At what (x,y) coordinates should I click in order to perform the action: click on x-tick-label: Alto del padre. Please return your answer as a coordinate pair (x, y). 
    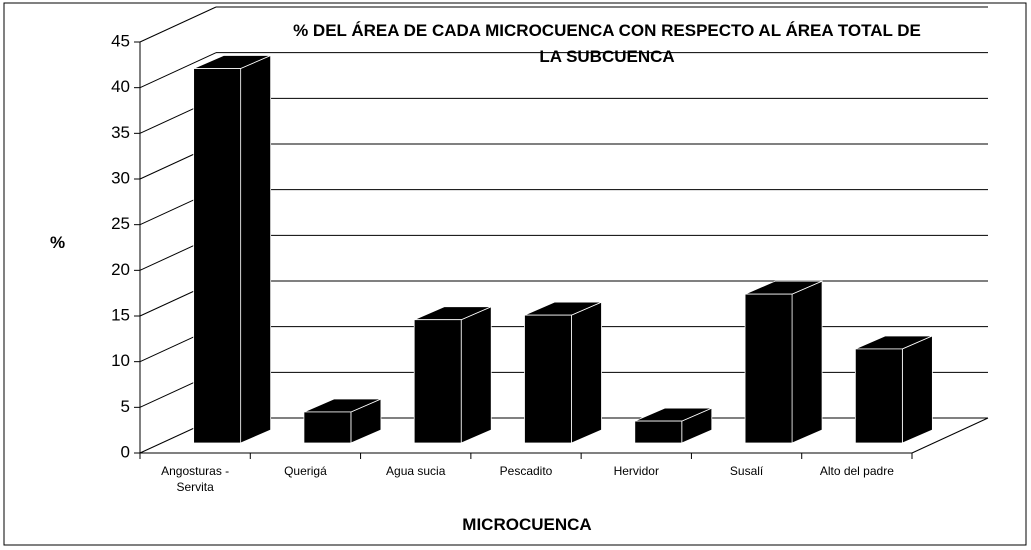
    Looking at the image, I should click on (857, 471).